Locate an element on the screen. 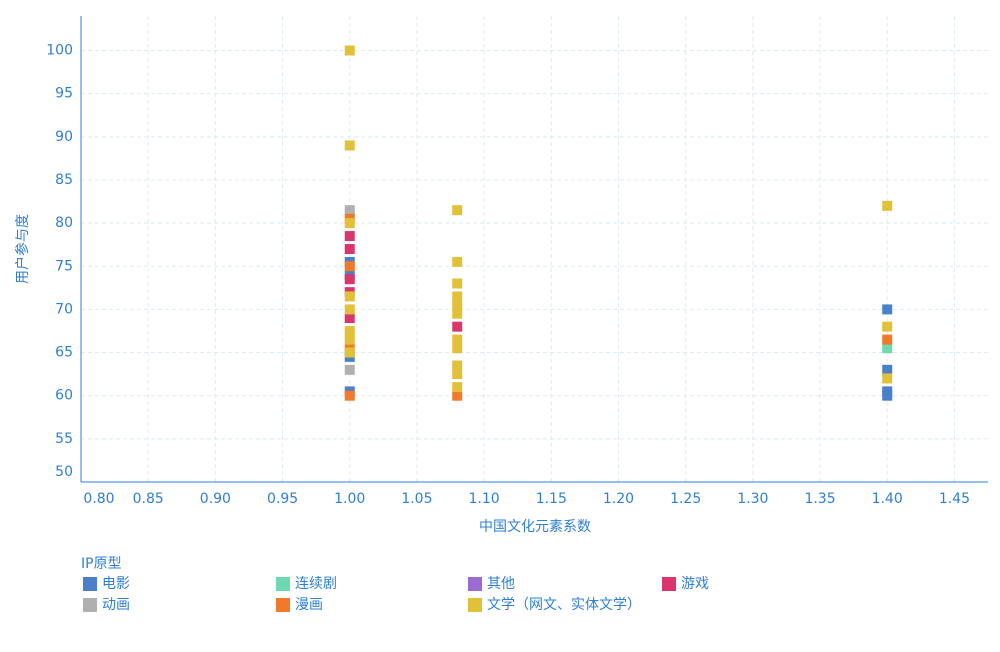 The height and width of the screenshot is (652, 1000). x-tick-label: 1.35 is located at coordinates (819, 499).